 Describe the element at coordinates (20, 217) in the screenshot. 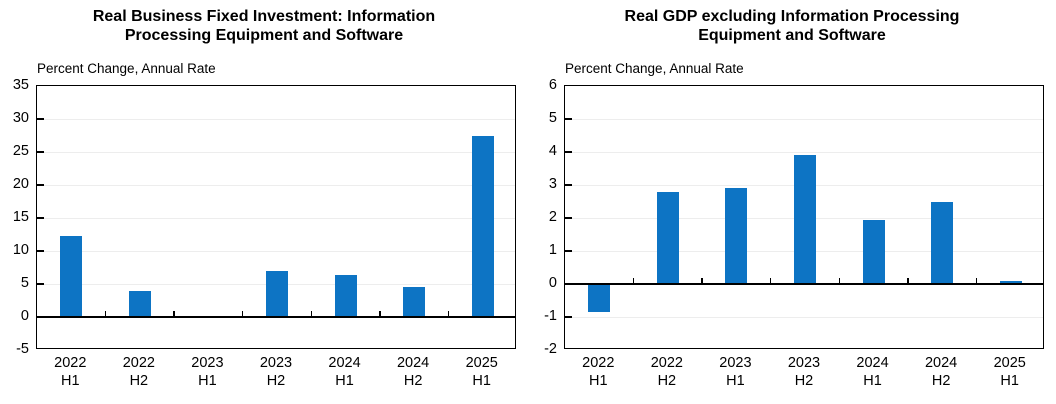

I see `y-axis-label: 15` at that location.